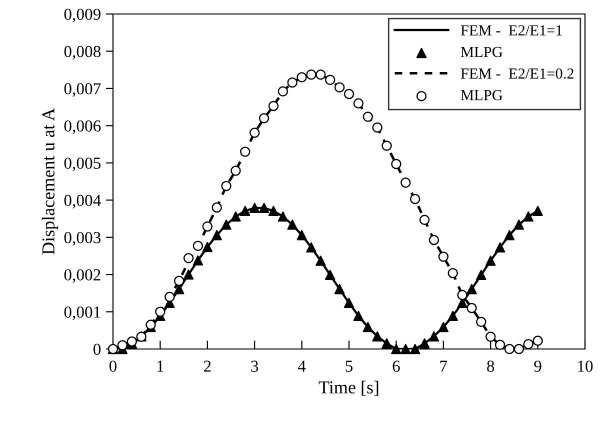  What do you see at coordinates (82, 165) in the screenshot?
I see `y-tick-label: 0,005` at bounding box center [82, 165].